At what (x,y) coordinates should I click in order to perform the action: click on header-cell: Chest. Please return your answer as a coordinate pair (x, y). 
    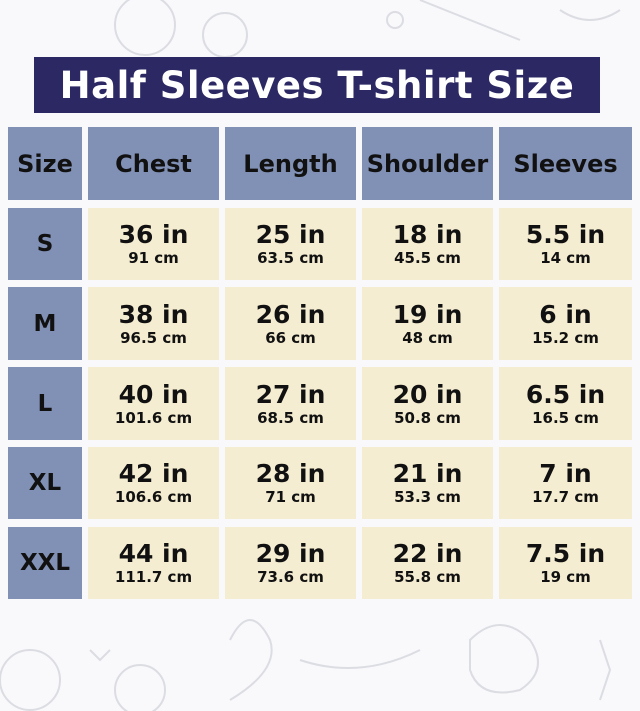
    Looking at the image, I should click on (153, 163).